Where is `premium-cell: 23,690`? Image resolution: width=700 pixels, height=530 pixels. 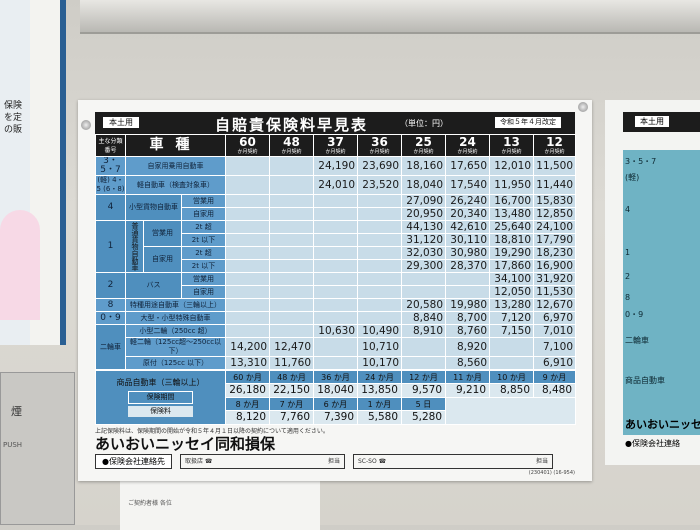 premium-cell: 23,690 is located at coordinates (380, 166).